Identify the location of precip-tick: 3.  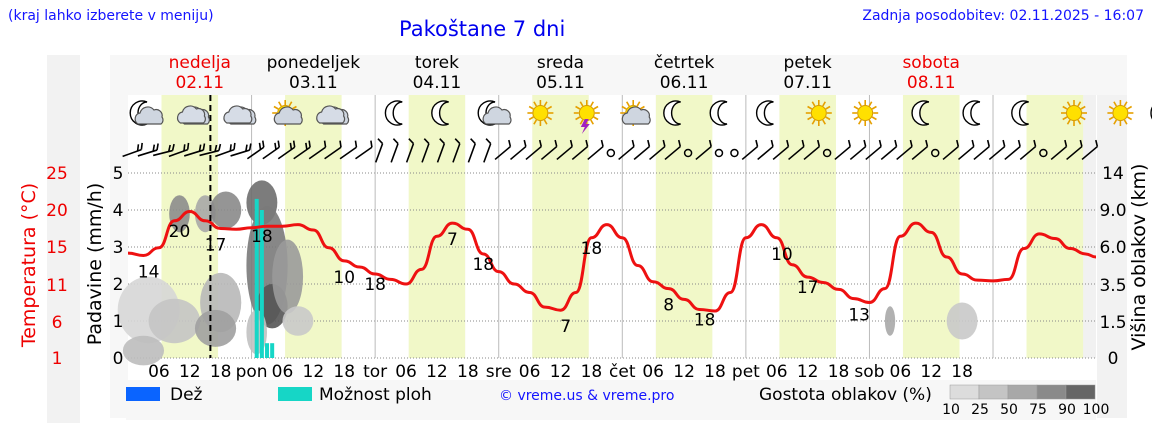
(118, 248).